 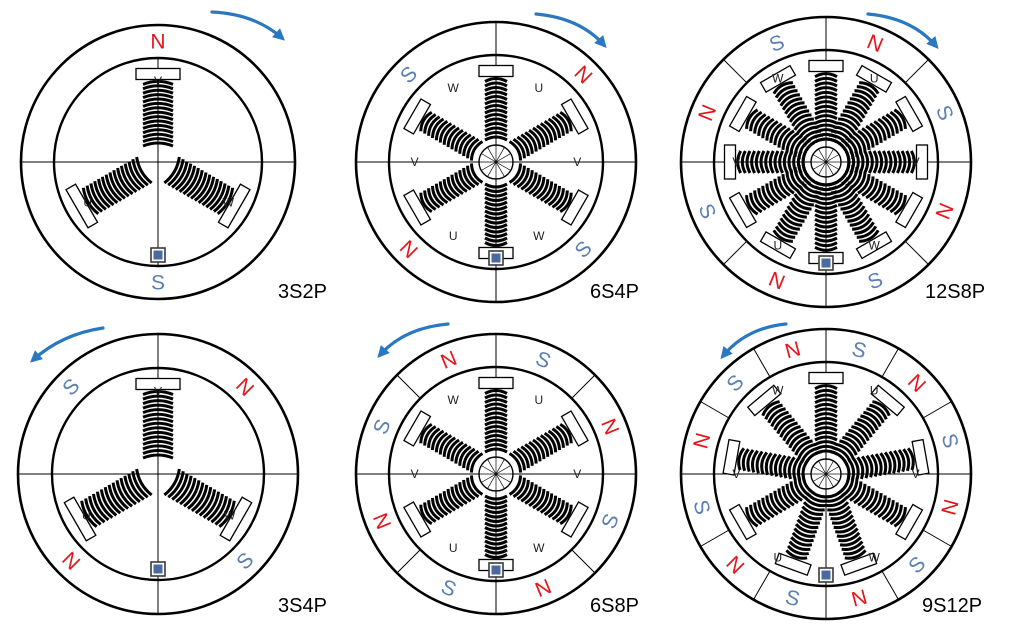 What do you see at coordinates (702, 441) in the screenshot?
I see `north-pole-label: N` at bounding box center [702, 441].